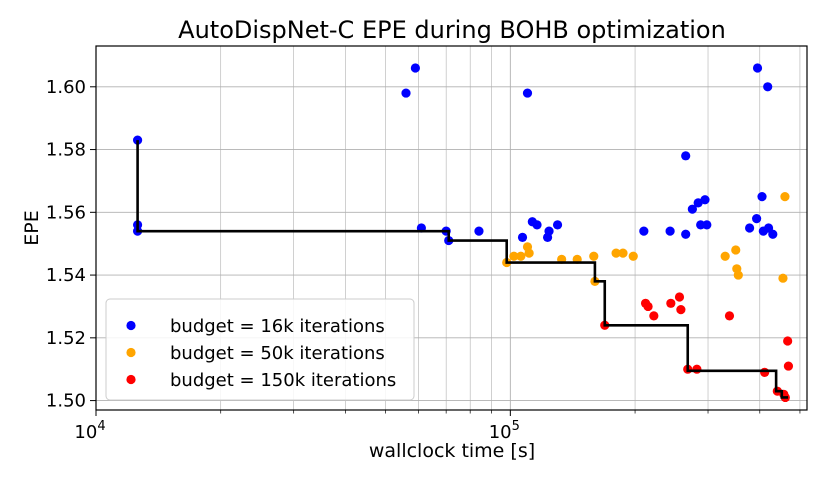 The image size is (830, 485). Describe the element at coordinates (66, 212) in the screenshot. I see `y-tick-label: 1.56` at that location.